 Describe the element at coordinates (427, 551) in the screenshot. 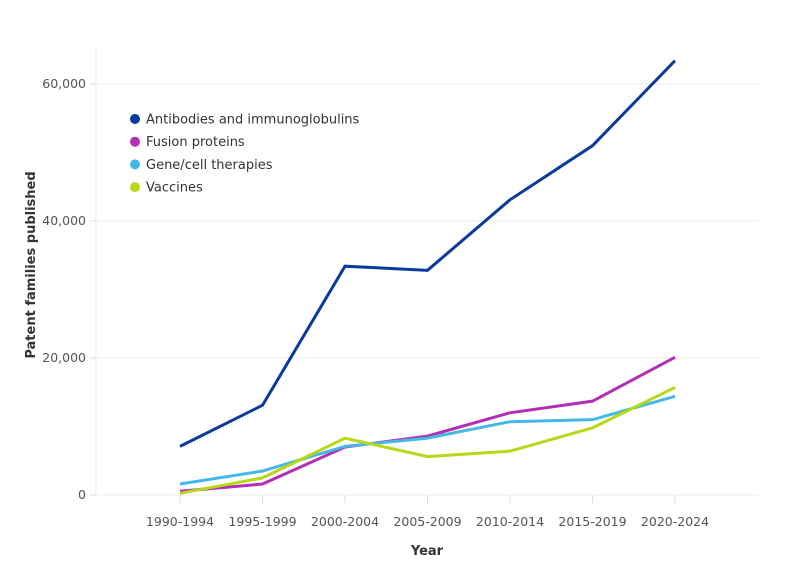

I see `x-axis-title: Year` at that location.